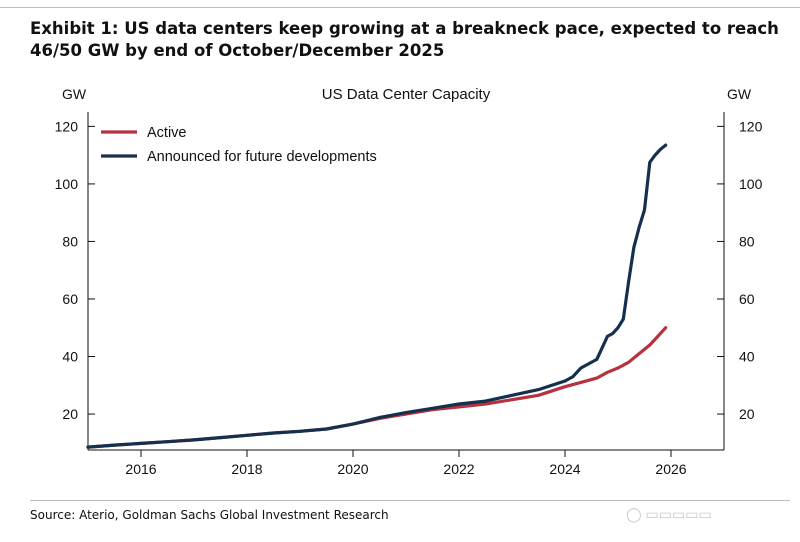  Describe the element at coordinates (167, 133) in the screenshot. I see `legend-label: Active` at that location.